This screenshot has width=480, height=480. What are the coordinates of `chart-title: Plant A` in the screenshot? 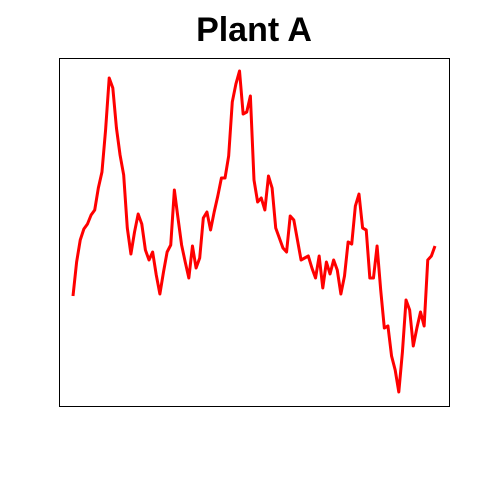 It's located at (254, 30).